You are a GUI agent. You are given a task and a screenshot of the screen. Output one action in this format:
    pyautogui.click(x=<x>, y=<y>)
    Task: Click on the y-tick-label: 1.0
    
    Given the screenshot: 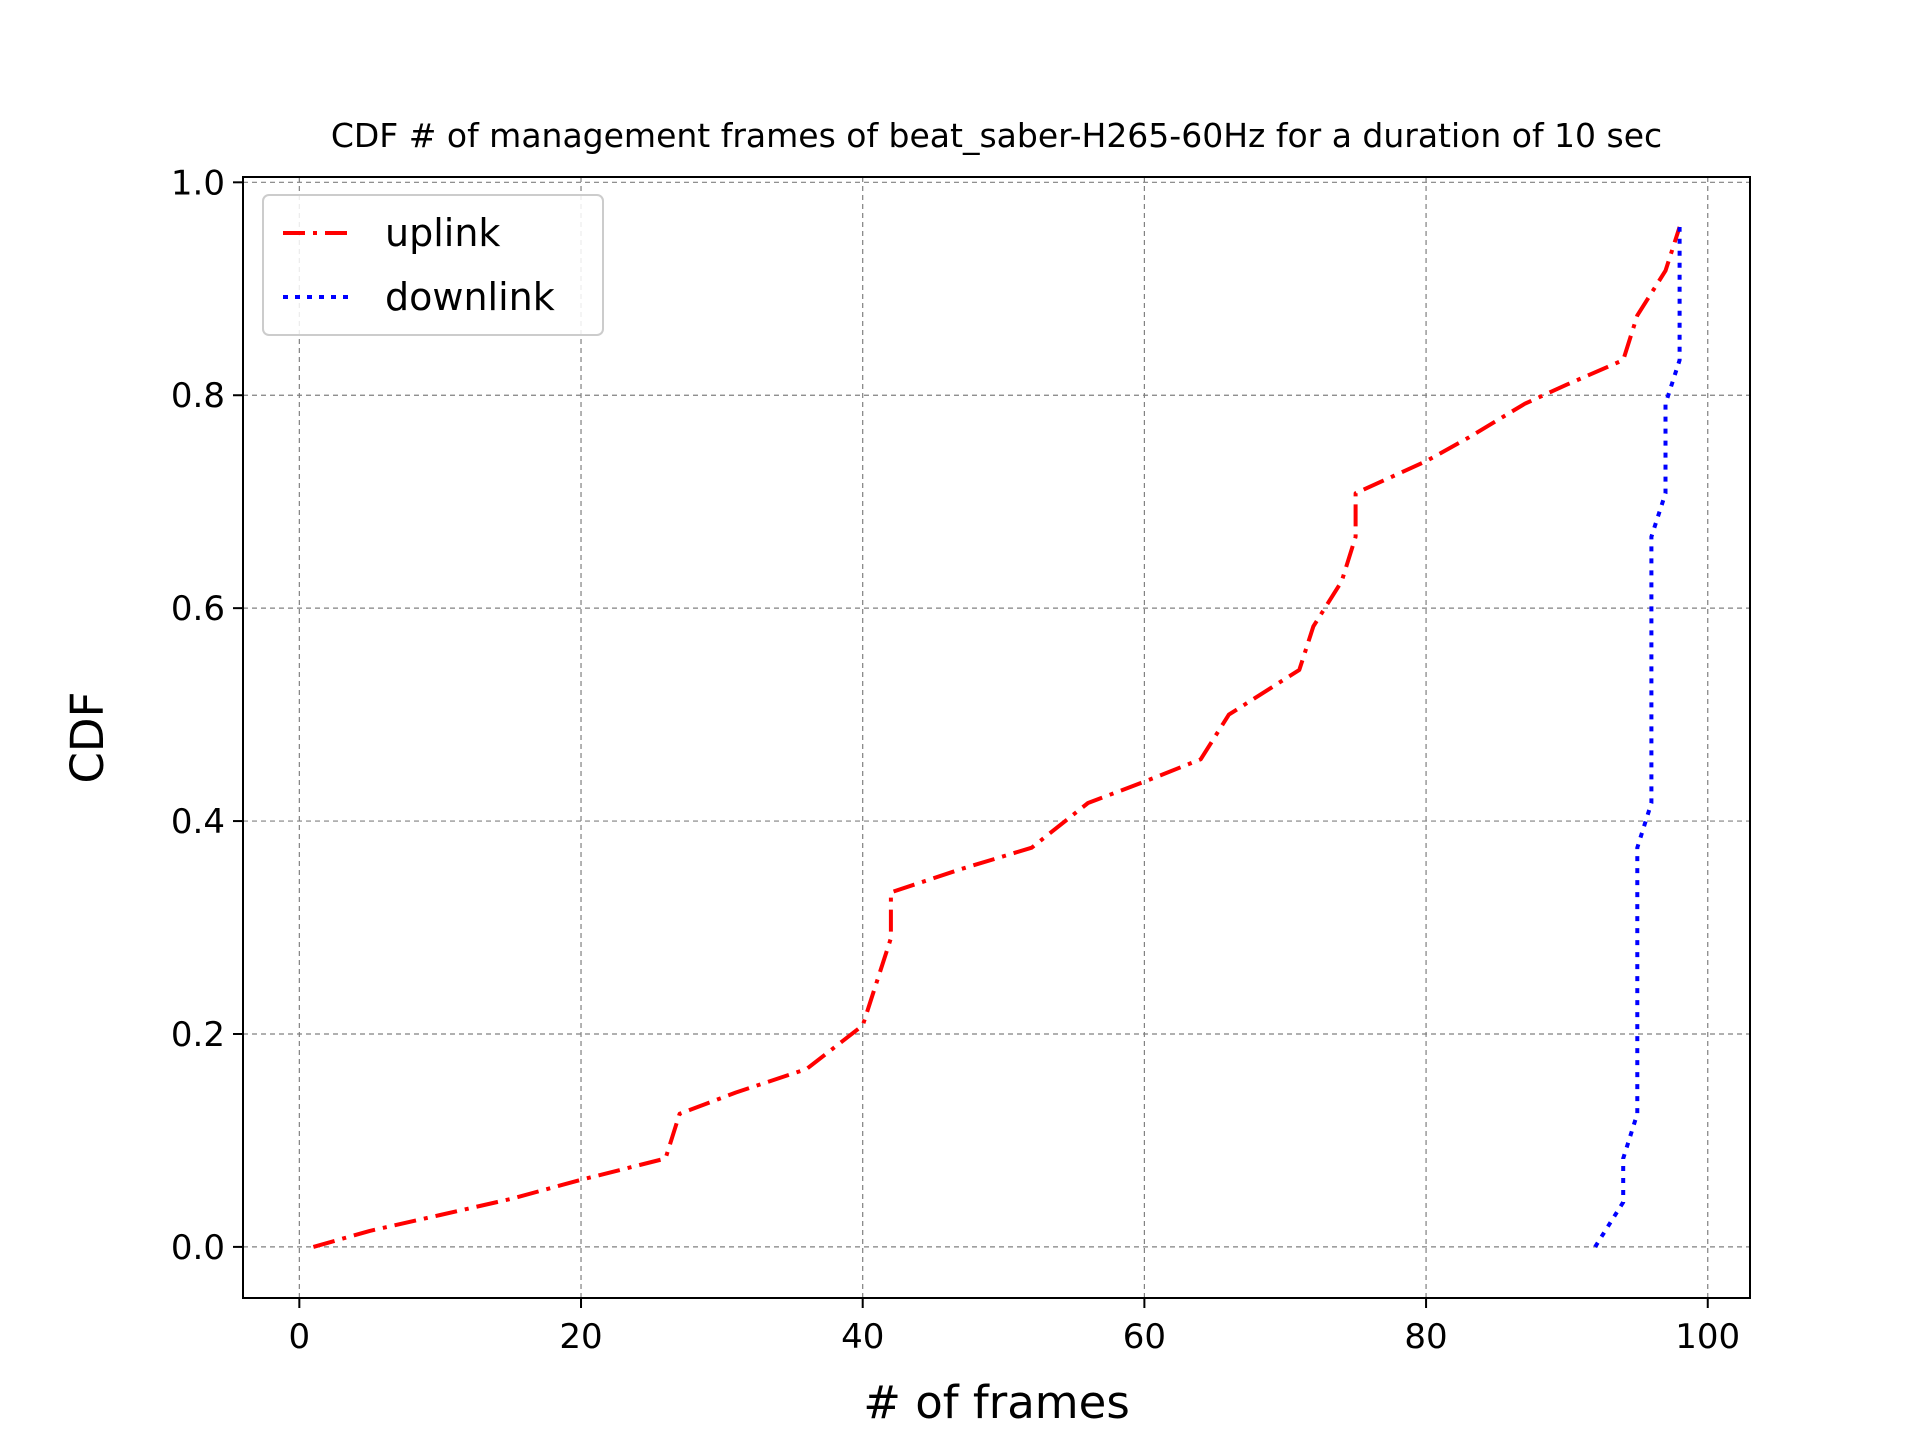 What is the action you would take?
    pyautogui.click(x=198, y=183)
    